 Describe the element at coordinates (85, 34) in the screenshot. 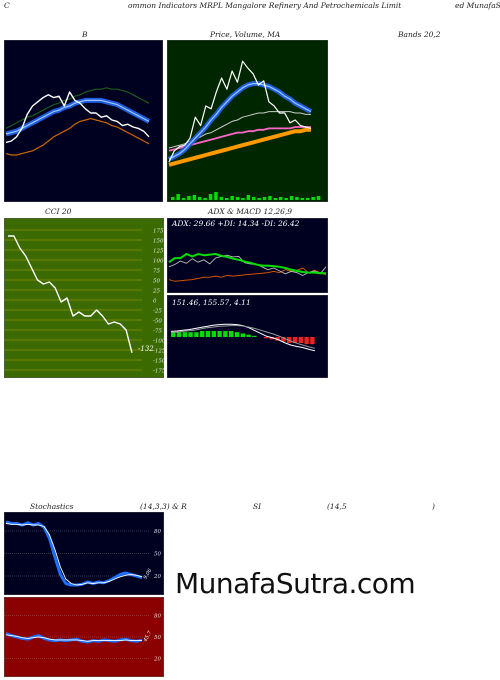

I see `bands-title-b: B` at that location.